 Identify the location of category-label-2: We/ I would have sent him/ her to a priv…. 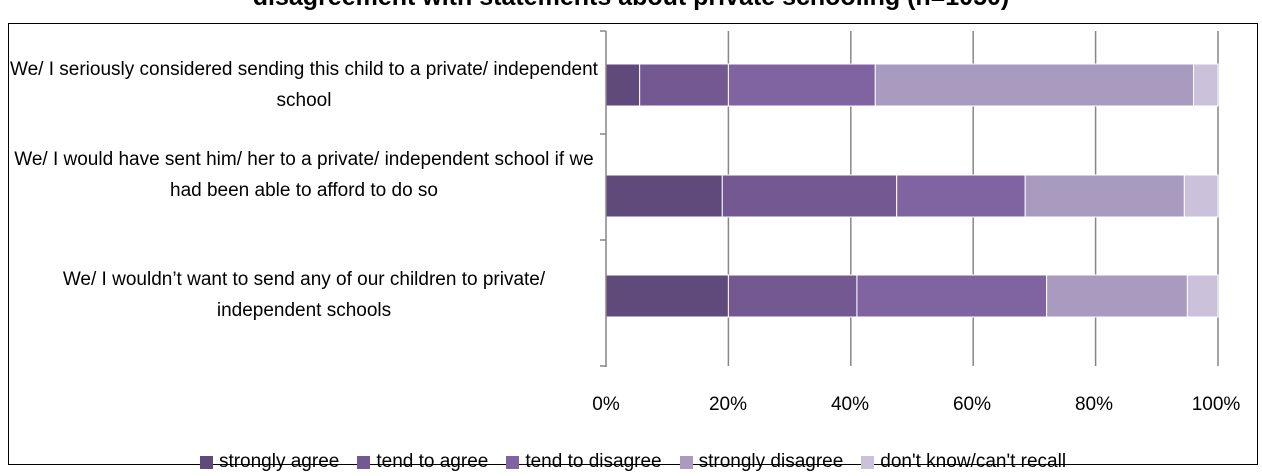
(304, 175).